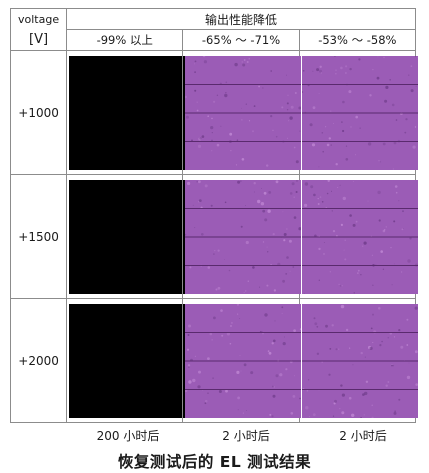 The height and width of the screenshot is (473, 429). What do you see at coordinates (214, 462) in the screenshot?
I see `figure-caption: 恢复测试后的 EL 测试结果` at bounding box center [214, 462].